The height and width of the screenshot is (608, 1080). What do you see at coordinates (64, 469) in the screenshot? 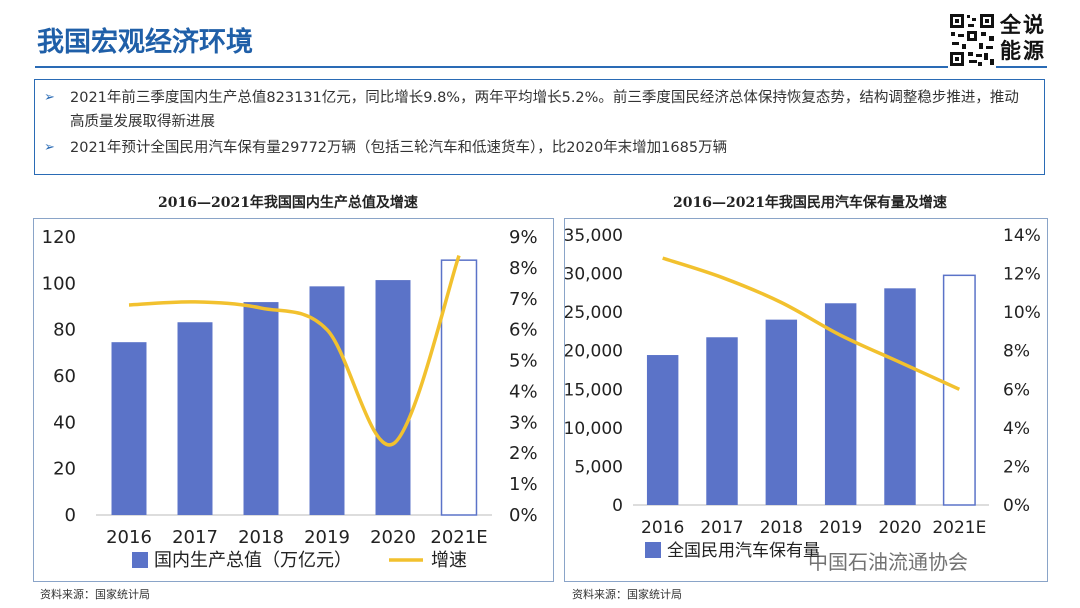
I see `y-tick-label: 20` at bounding box center [64, 469].